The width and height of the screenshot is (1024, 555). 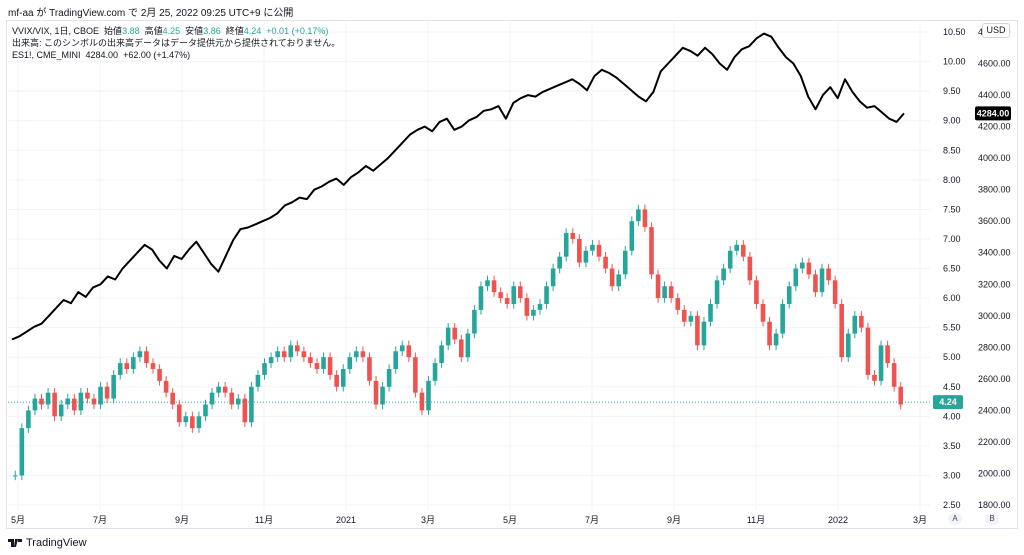 I want to click on legend-high-label: 高値, so click(x=153, y=31).